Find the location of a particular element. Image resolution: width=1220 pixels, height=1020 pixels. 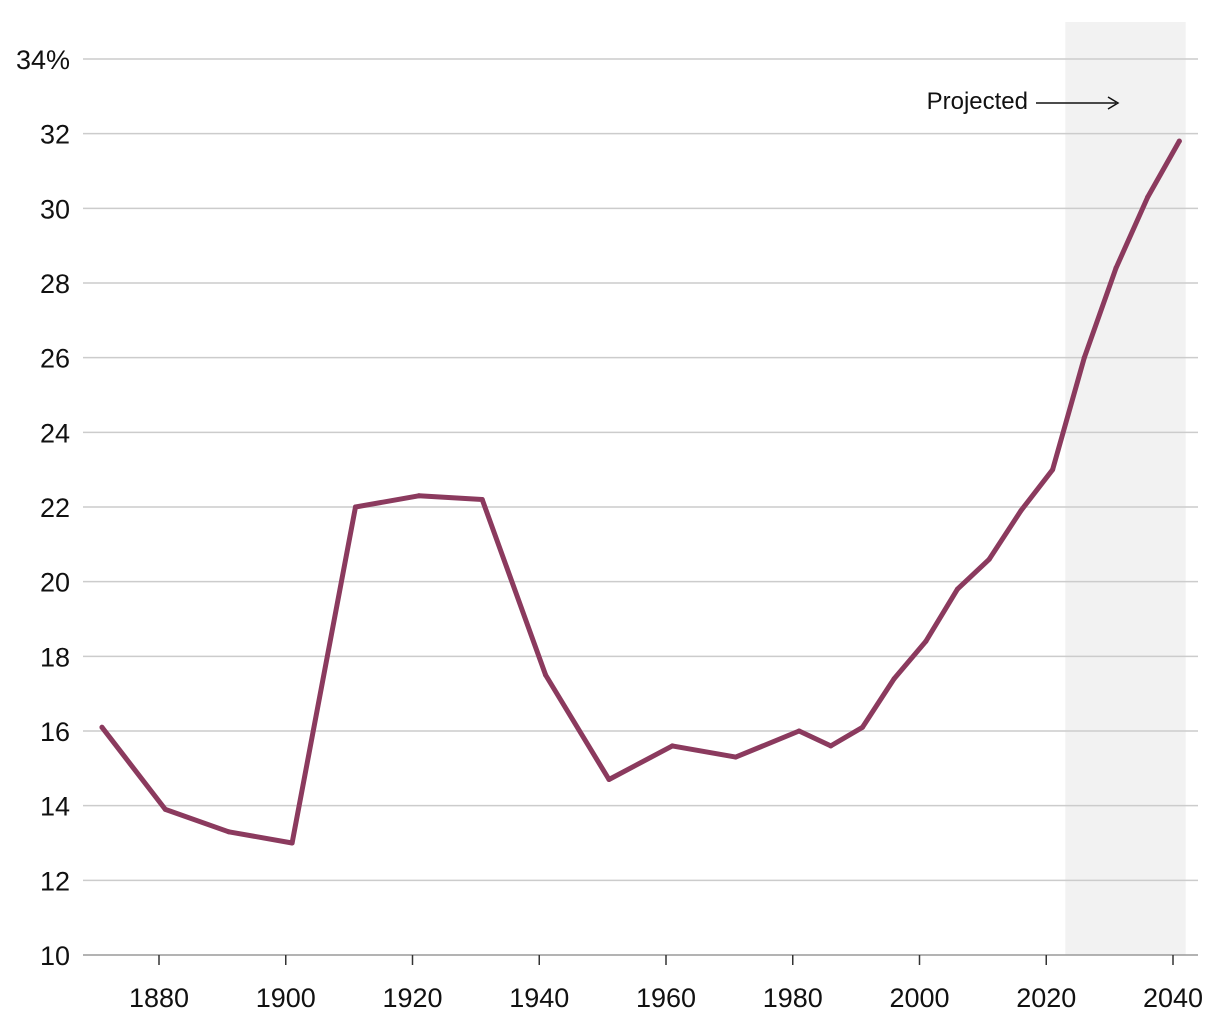

y-tick-label: 12 is located at coordinates (55, 881).